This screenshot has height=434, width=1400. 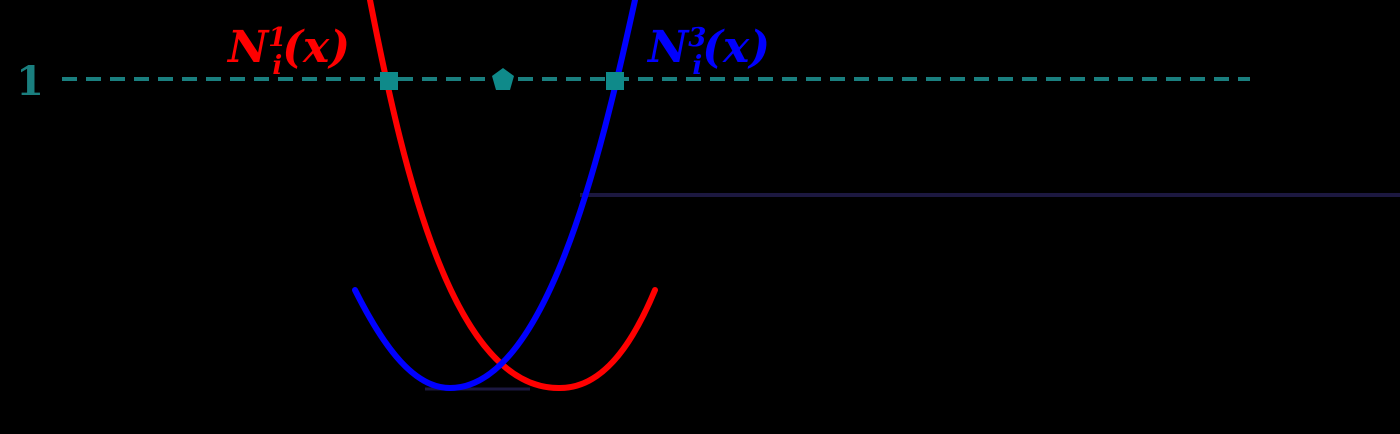 I want to click on blue-curve-label: N3 i(x), so click(x=708, y=51).